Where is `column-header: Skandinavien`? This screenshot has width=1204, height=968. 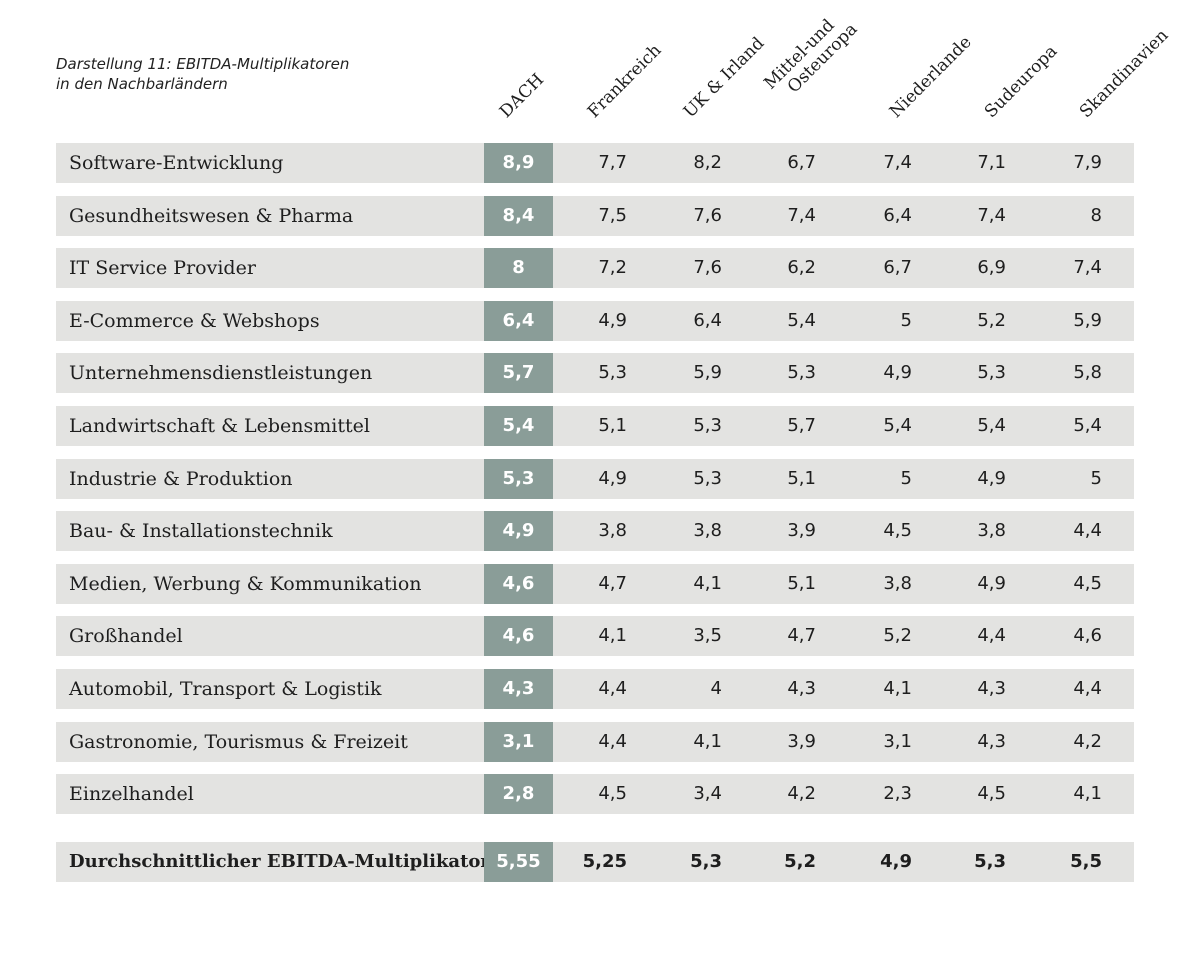 column-header: Skandinavien is located at coordinates (1124, 73).